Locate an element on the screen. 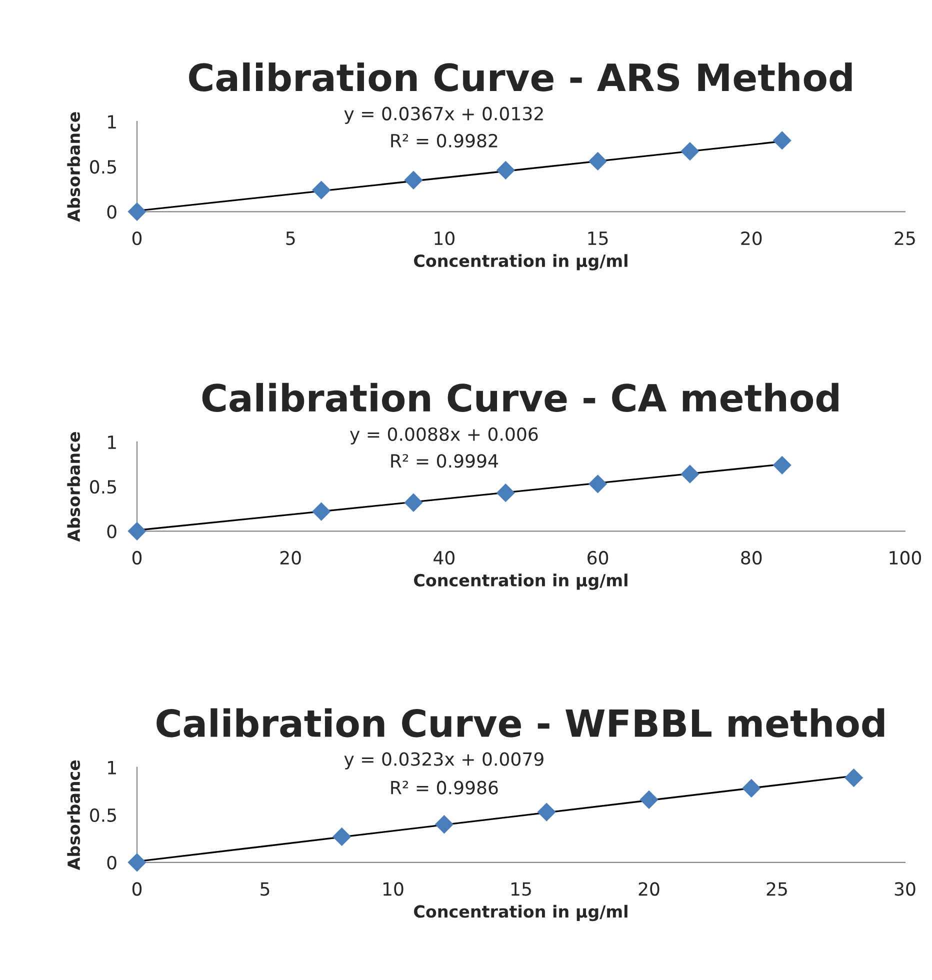 This screenshot has height=980, width=932. chart-title: Calibration Curve - WFBBL method is located at coordinates (520, 723).